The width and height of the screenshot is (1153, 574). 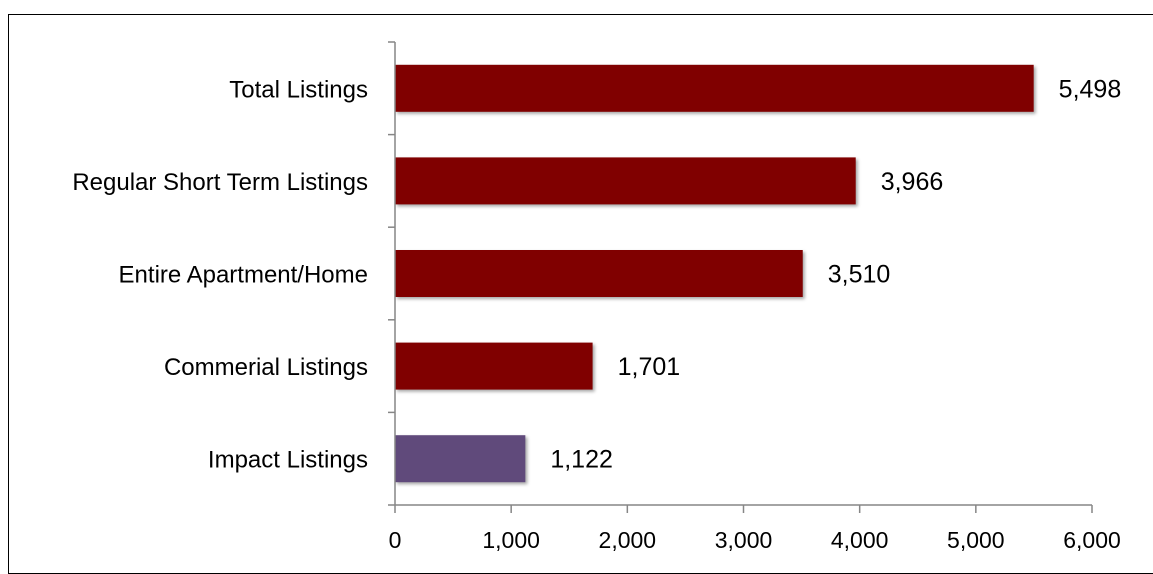 What do you see at coordinates (288, 460) in the screenshot?
I see `category-label: Impact Listings` at bounding box center [288, 460].